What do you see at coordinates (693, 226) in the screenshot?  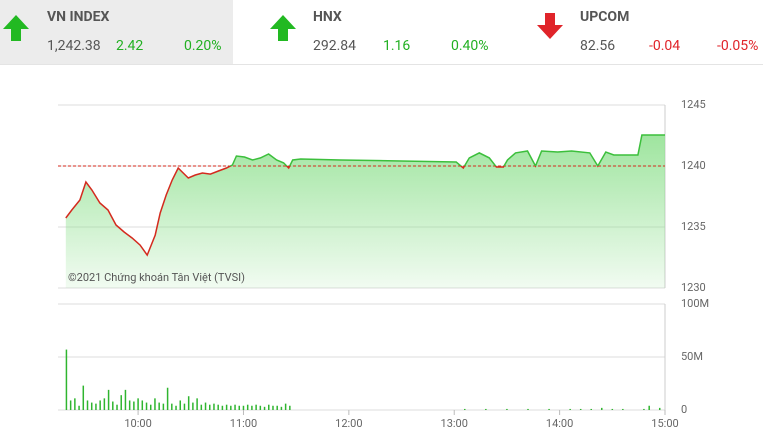 I see `y-tick-label: 1235` at bounding box center [693, 226].